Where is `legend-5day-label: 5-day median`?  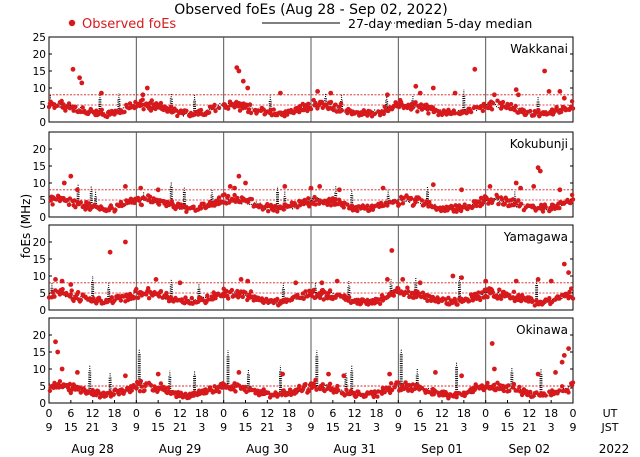
legend-5day-label: 5-day median is located at coordinates (489, 23).